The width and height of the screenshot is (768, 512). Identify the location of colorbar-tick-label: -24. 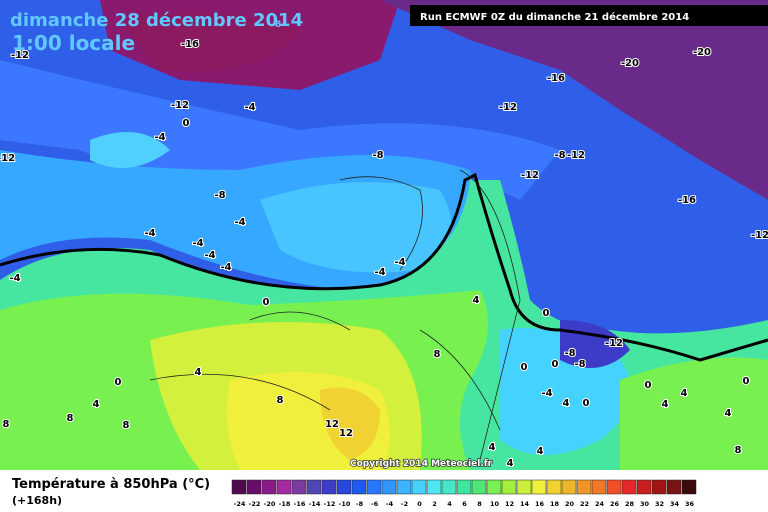
(240, 504).